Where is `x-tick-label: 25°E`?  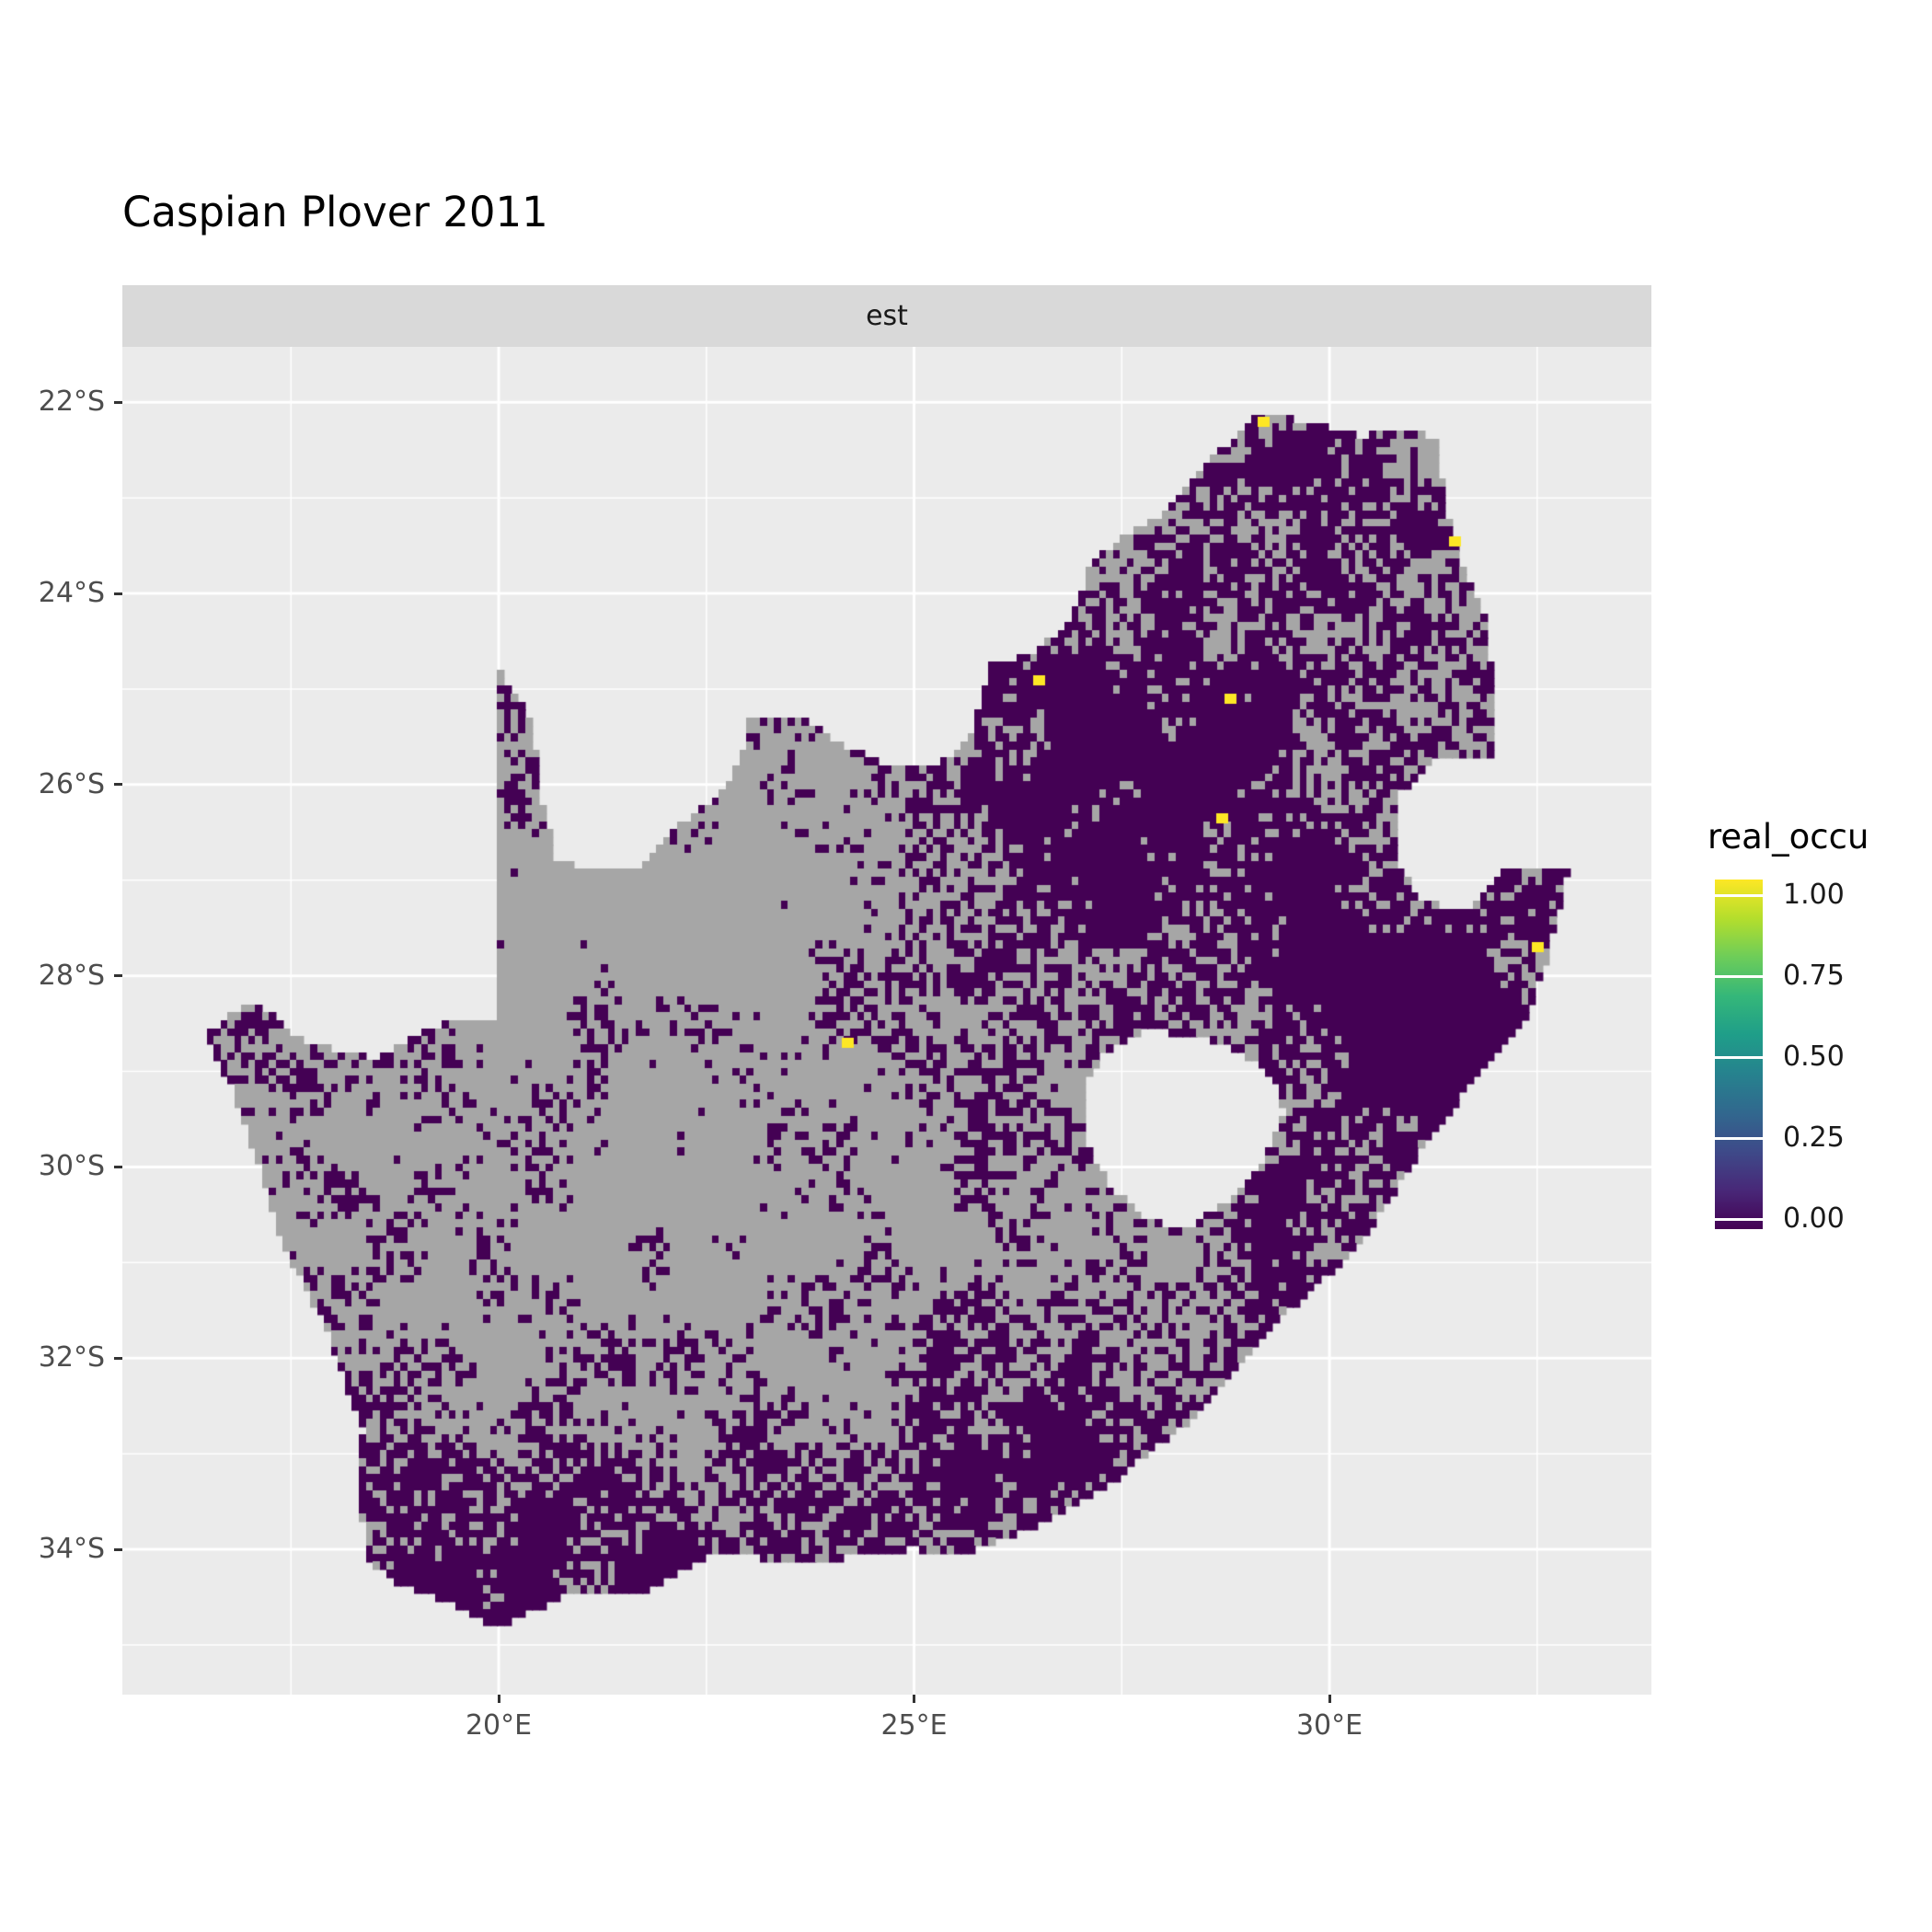
x-tick-label: 25°E is located at coordinates (914, 1725).